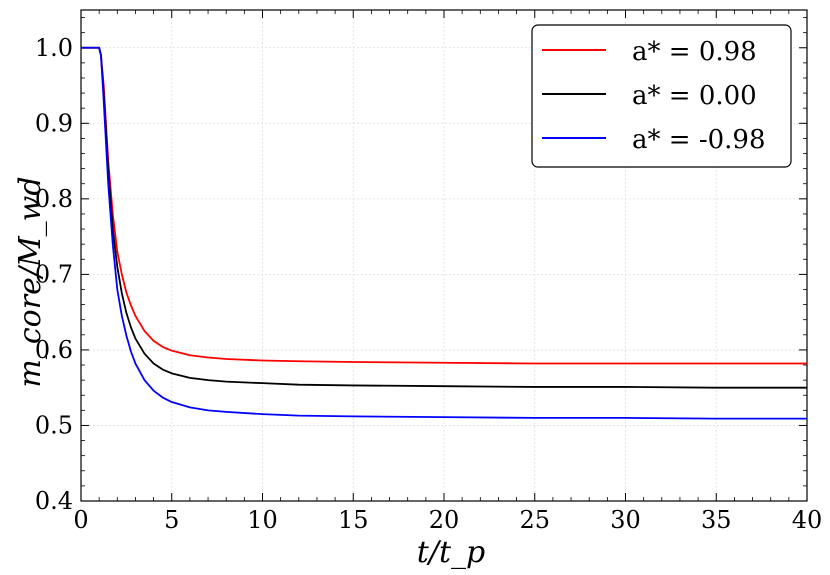 Image resolution: width=830 pixels, height=575 pixels. What do you see at coordinates (694, 96) in the screenshot?
I see `legend-label: a* = 0.00` at bounding box center [694, 96].